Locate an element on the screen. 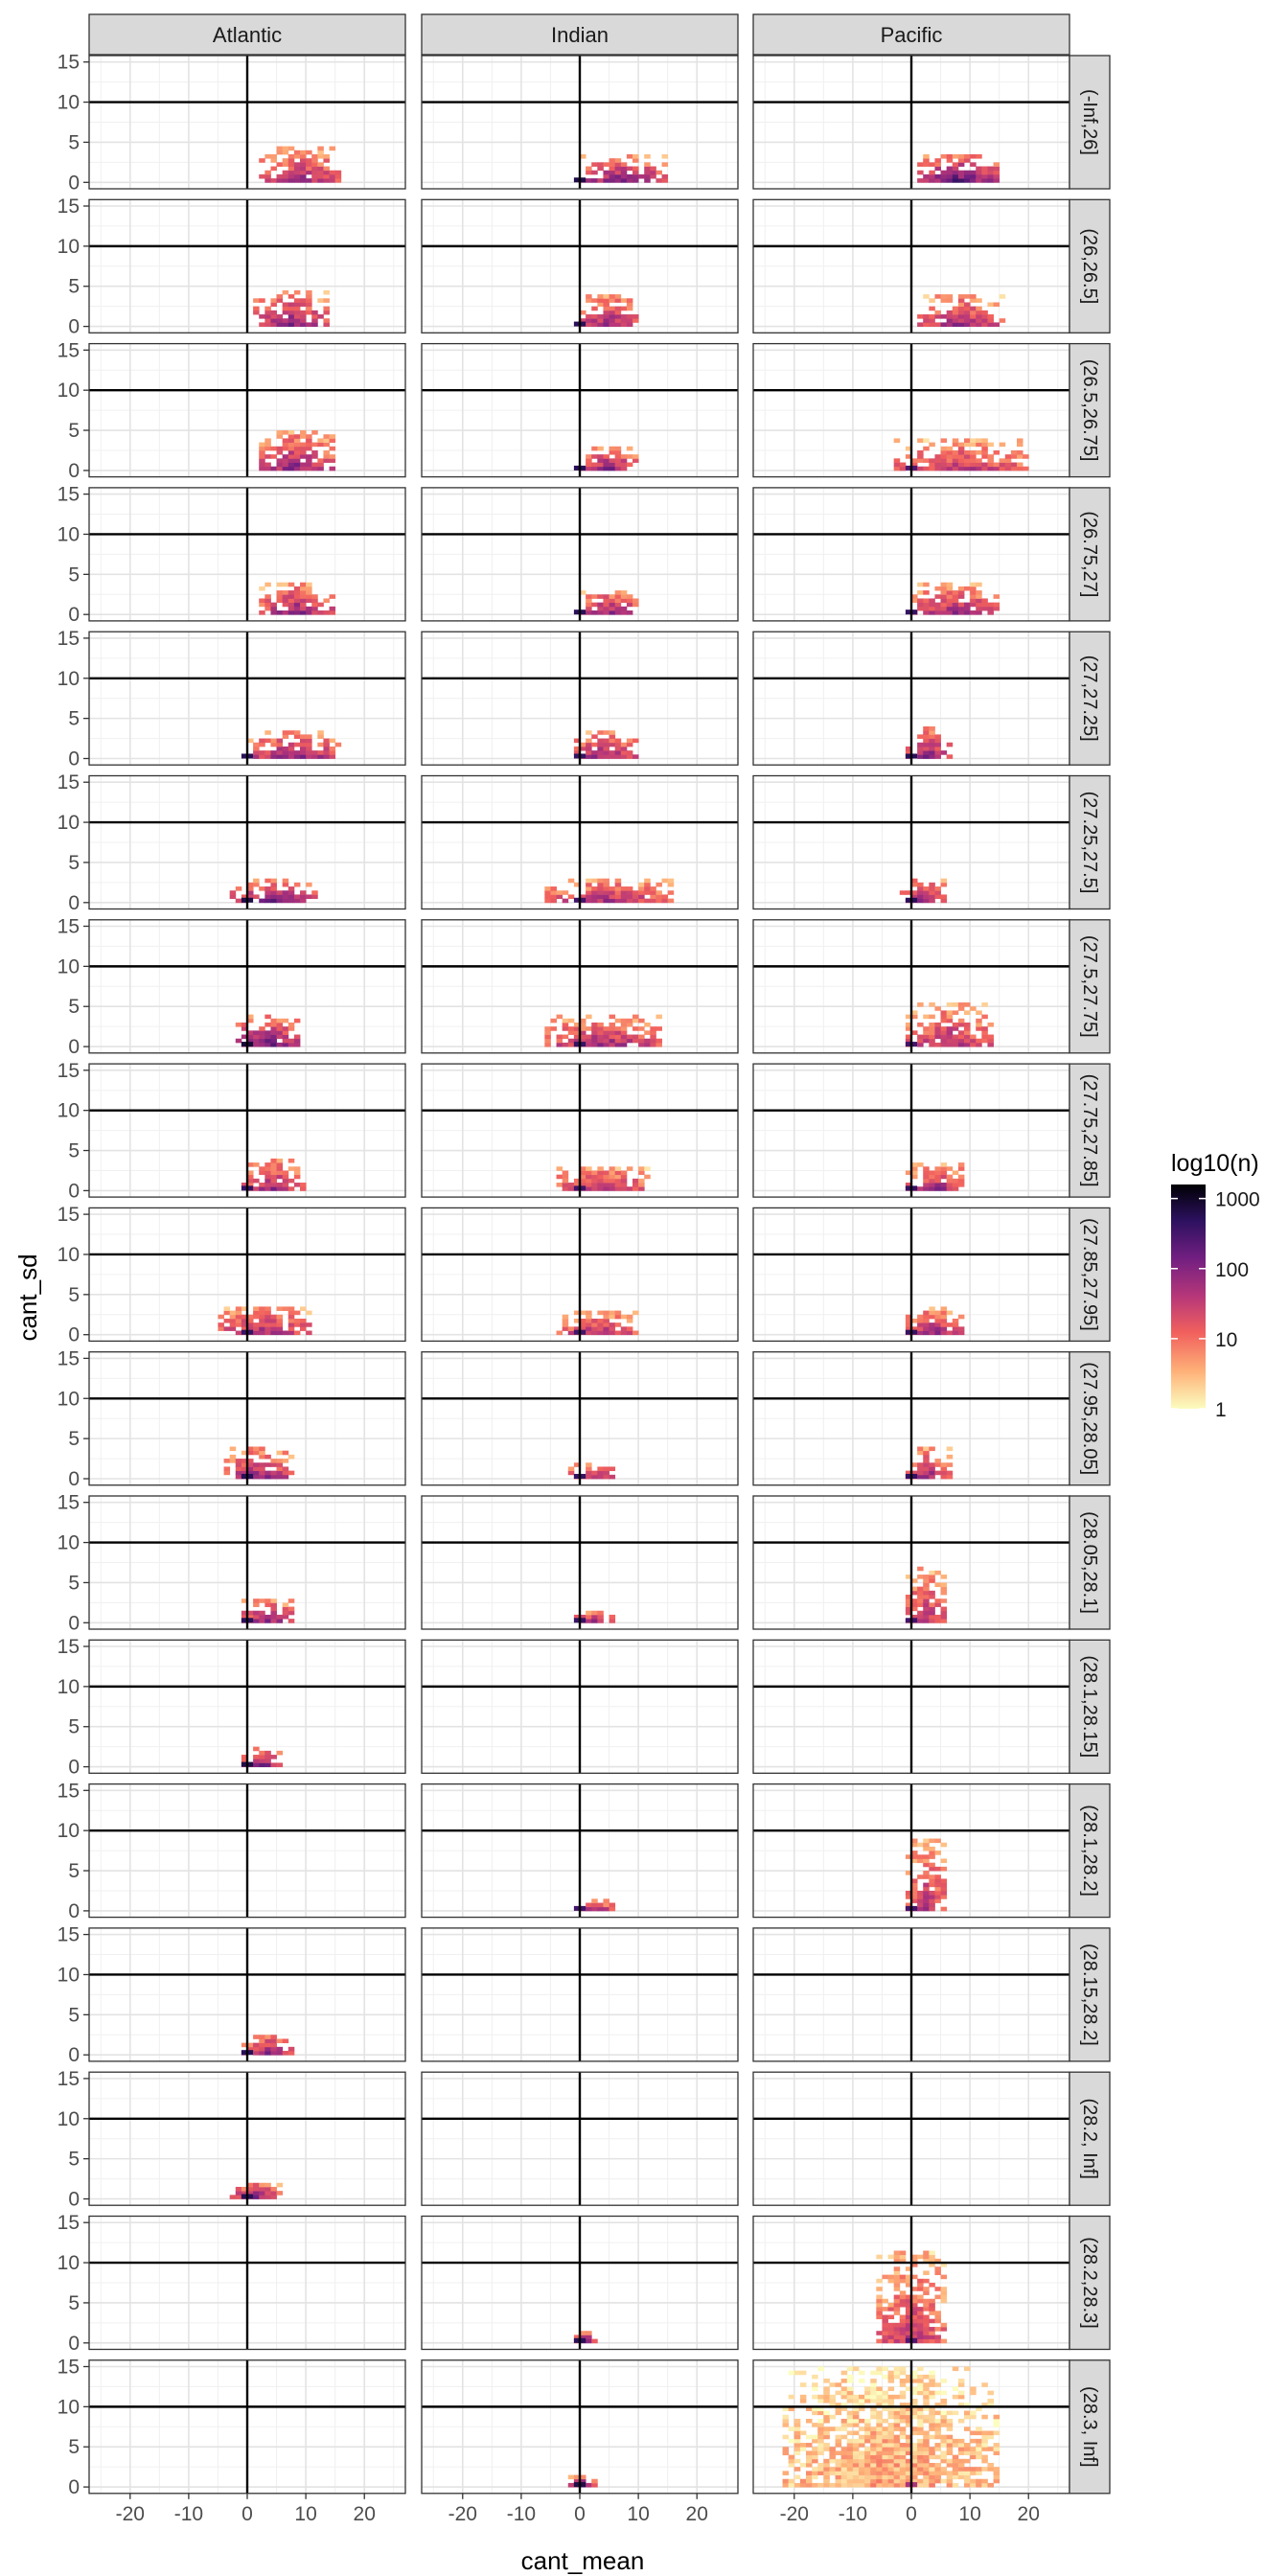  density-strip-label: (27.75,27.85] is located at coordinates (1089, 1130).